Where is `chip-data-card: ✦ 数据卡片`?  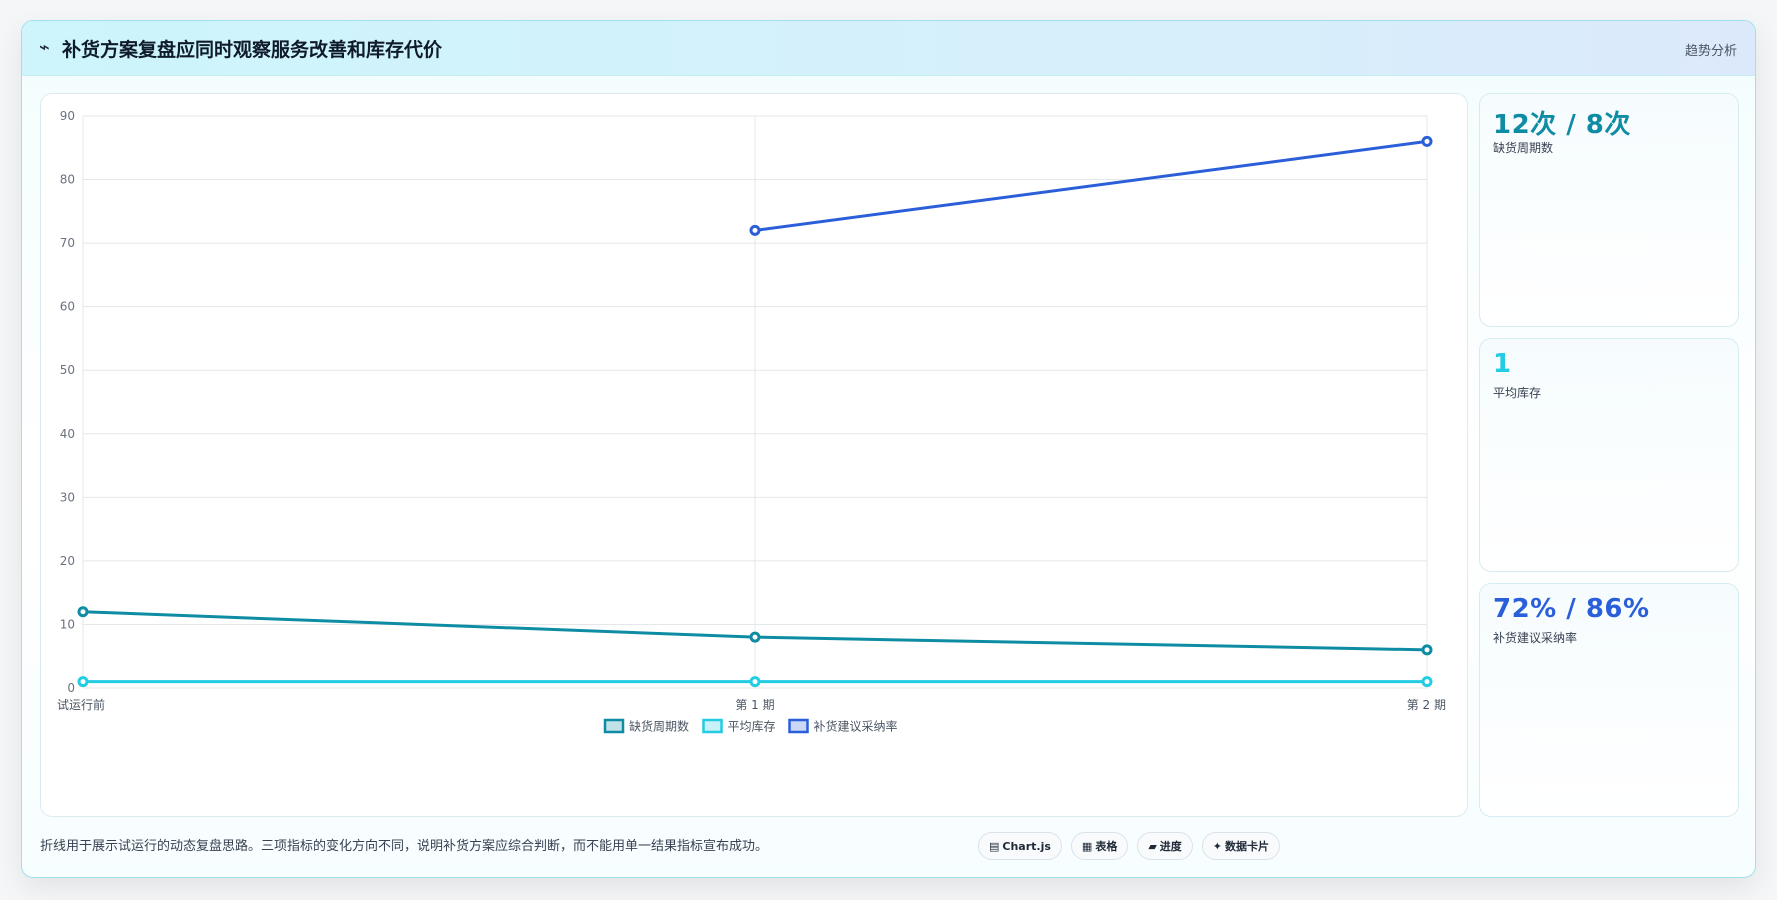
chip-data-card: ✦ 数据卡片 is located at coordinates (1241, 846).